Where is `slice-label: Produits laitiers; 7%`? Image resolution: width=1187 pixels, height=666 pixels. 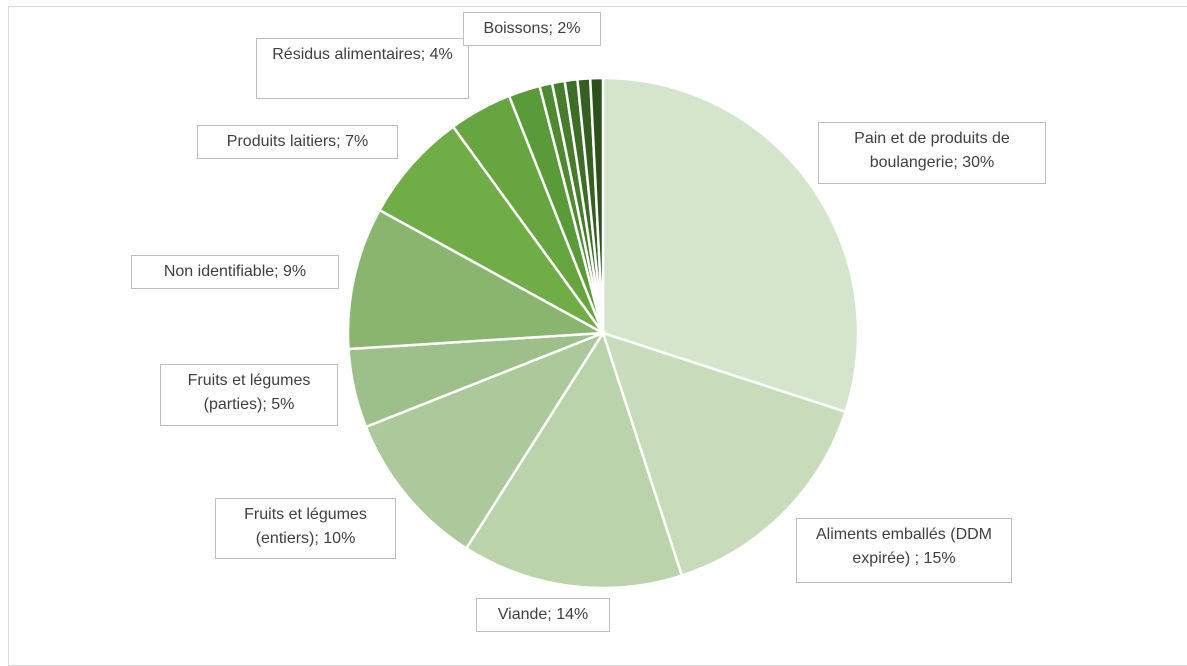
slice-label: Produits laitiers; 7% is located at coordinates (297, 142).